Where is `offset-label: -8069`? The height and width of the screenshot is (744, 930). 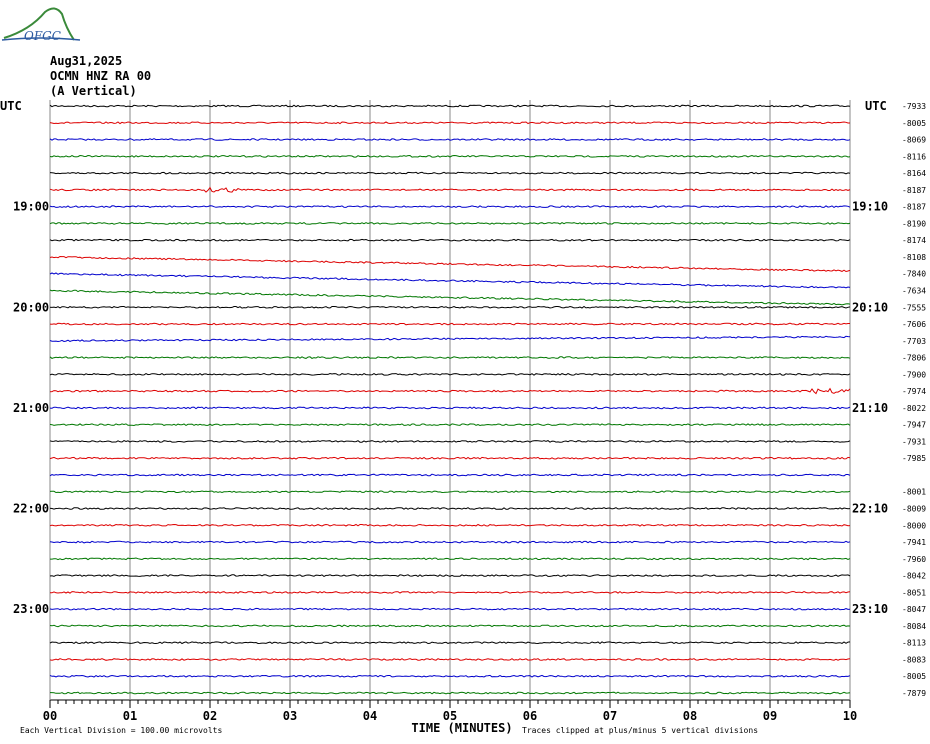 offset-label: -8069 is located at coordinates (914, 140).